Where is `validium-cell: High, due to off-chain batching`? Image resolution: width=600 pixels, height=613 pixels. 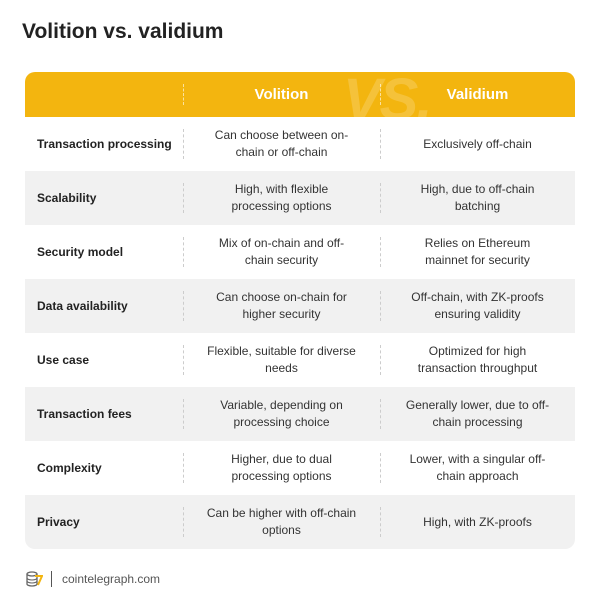
validium-cell: High, due to off-chain batching is located at coordinates (477, 198).